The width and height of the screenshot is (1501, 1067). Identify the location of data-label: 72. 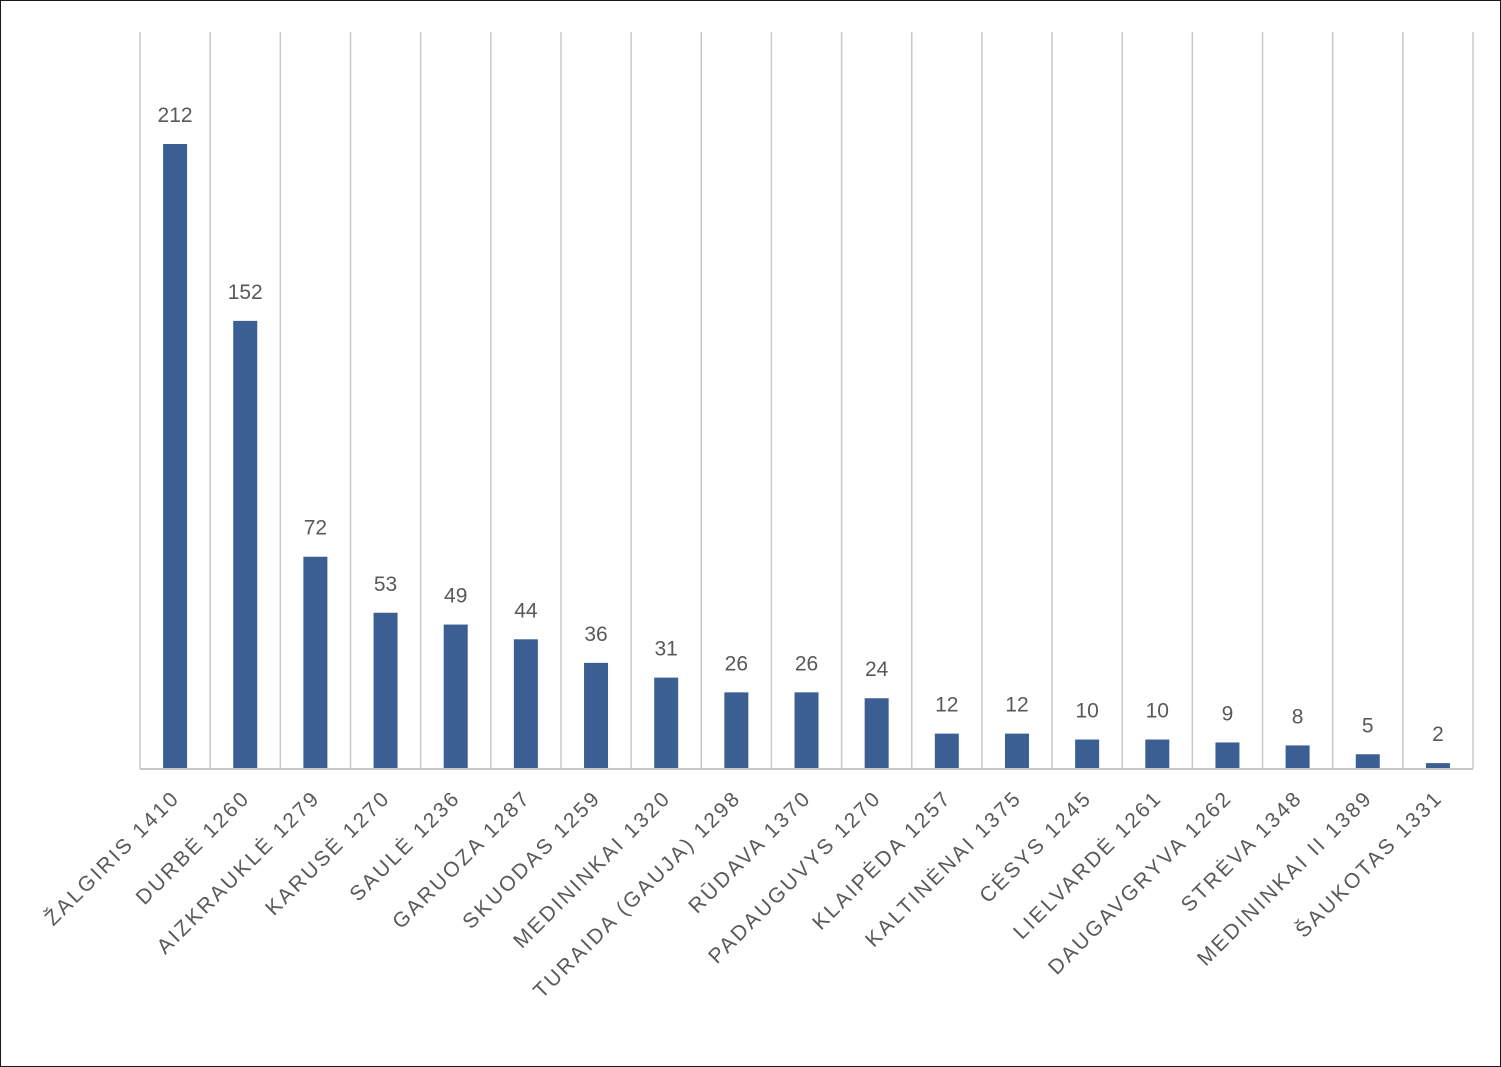
(315, 528).